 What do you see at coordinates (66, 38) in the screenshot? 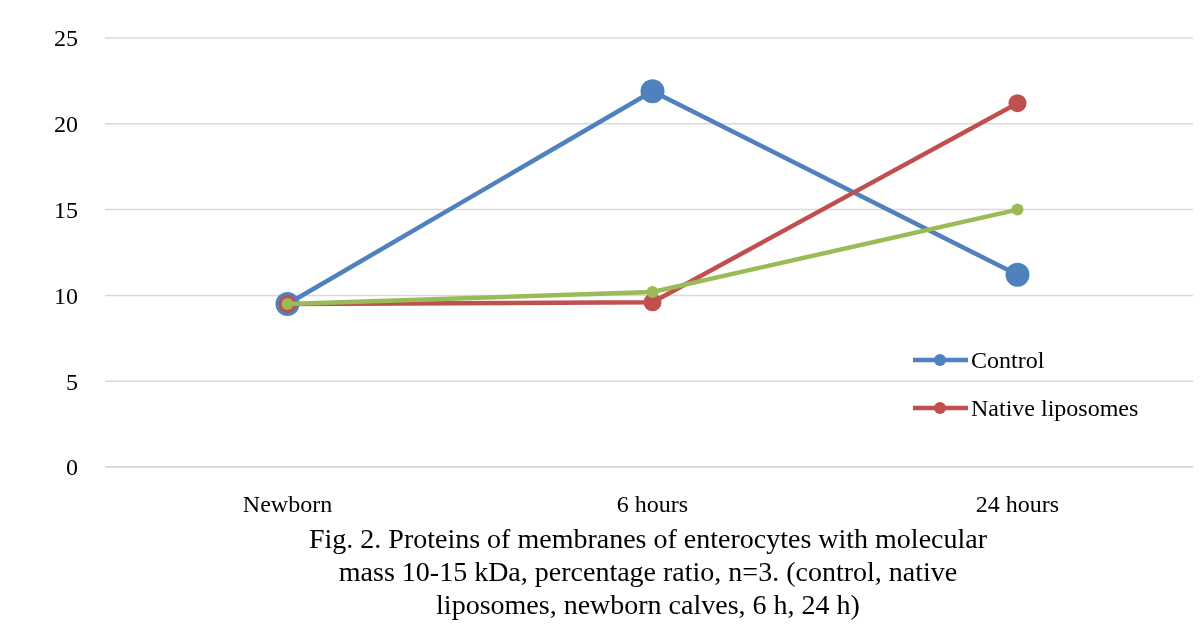
I see `y-tick-label: 25` at bounding box center [66, 38].